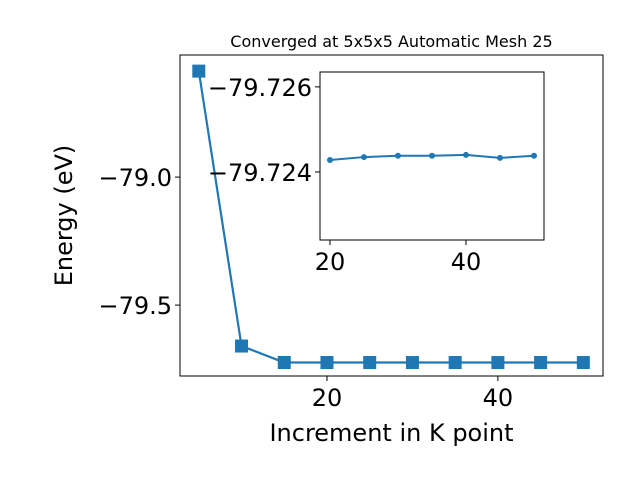 This screenshot has height=480, width=640. Describe the element at coordinates (64, 216) in the screenshot. I see `y-axis-label: Energy (eV)` at that location.